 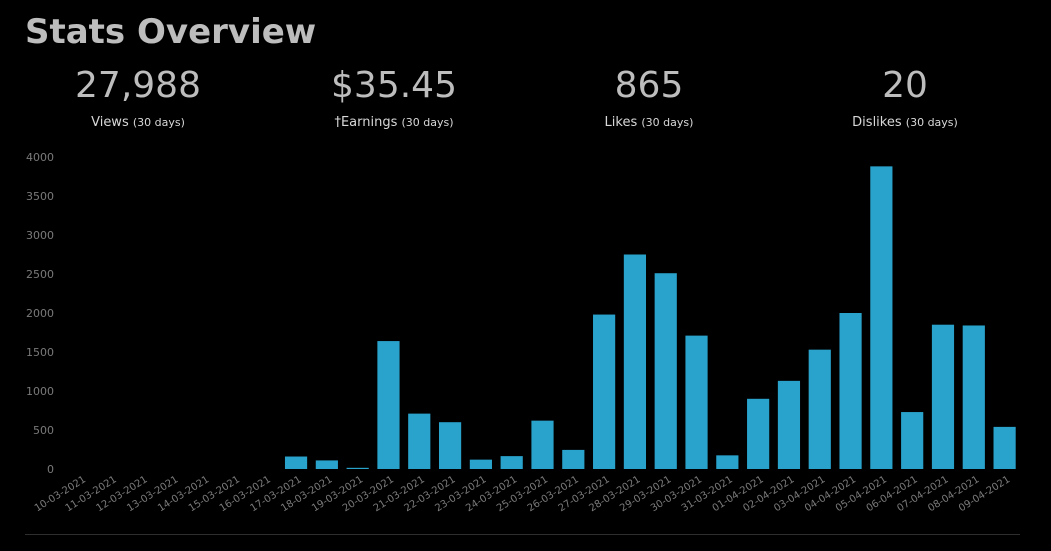 I want to click on y-tick-label: 1500, so click(x=40, y=352).